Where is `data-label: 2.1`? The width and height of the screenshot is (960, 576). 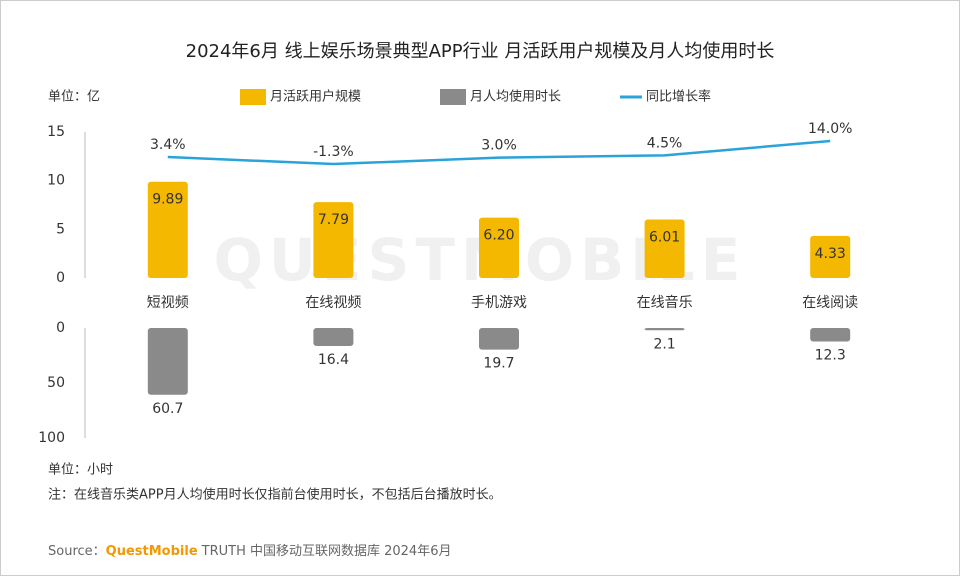
data-label: 2.1 is located at coordinates (664, 344).